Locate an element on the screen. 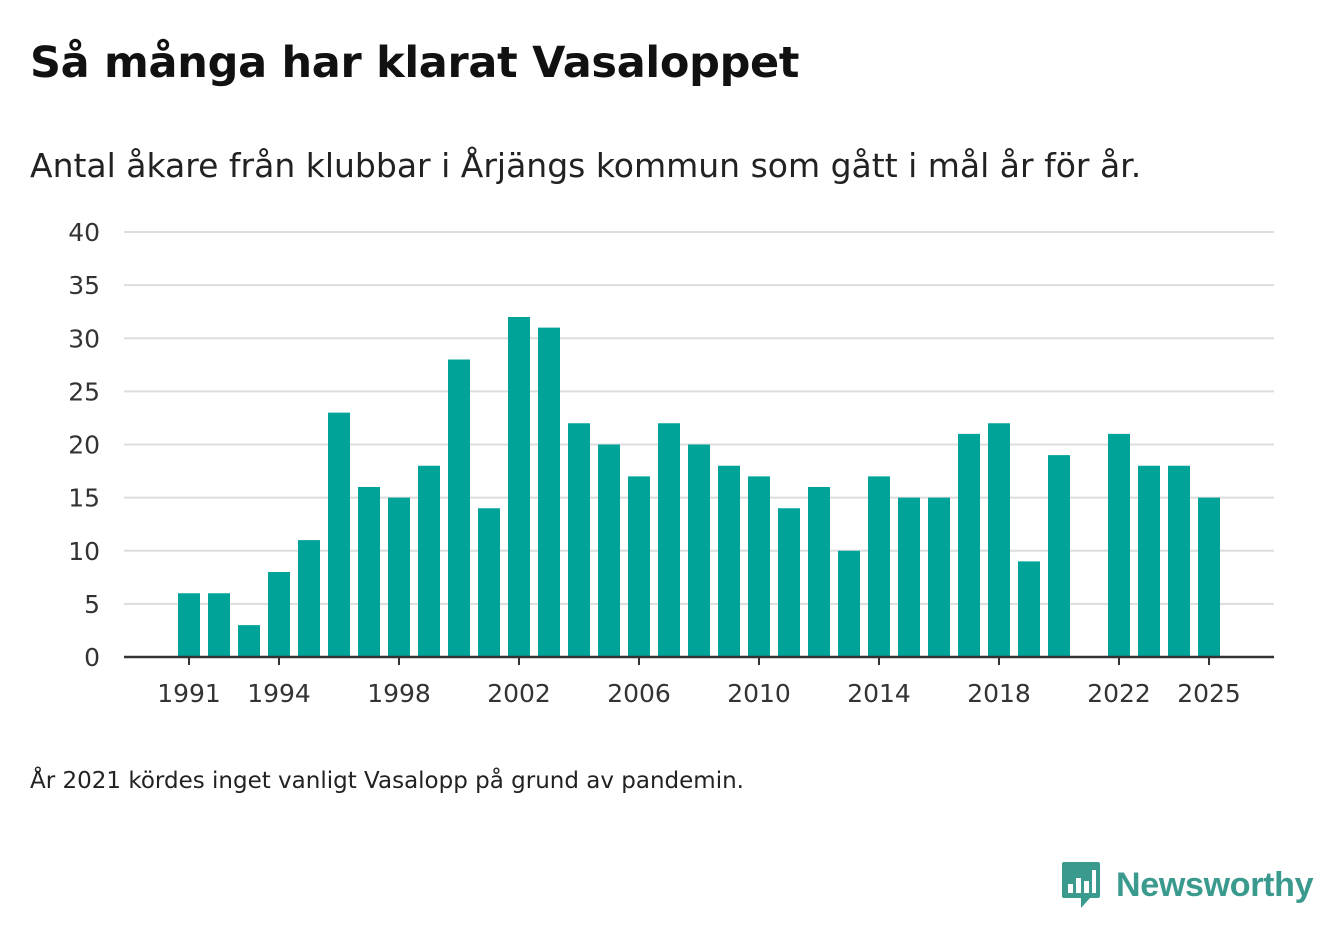 This screenshot has width=1340, height=940. bar-2007 is located at coordinates (669, 540).